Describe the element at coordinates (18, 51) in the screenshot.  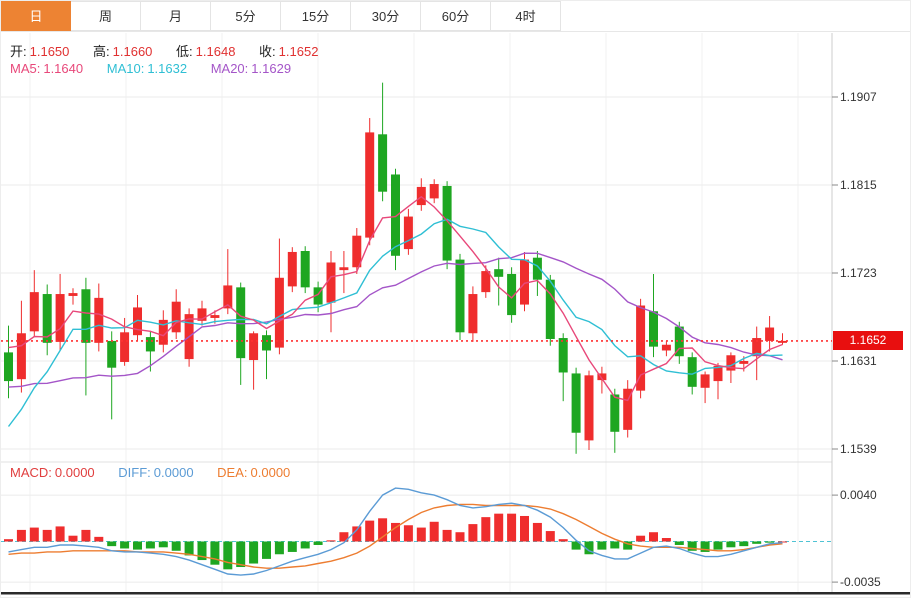
I see `open-label: 开:` at that location.